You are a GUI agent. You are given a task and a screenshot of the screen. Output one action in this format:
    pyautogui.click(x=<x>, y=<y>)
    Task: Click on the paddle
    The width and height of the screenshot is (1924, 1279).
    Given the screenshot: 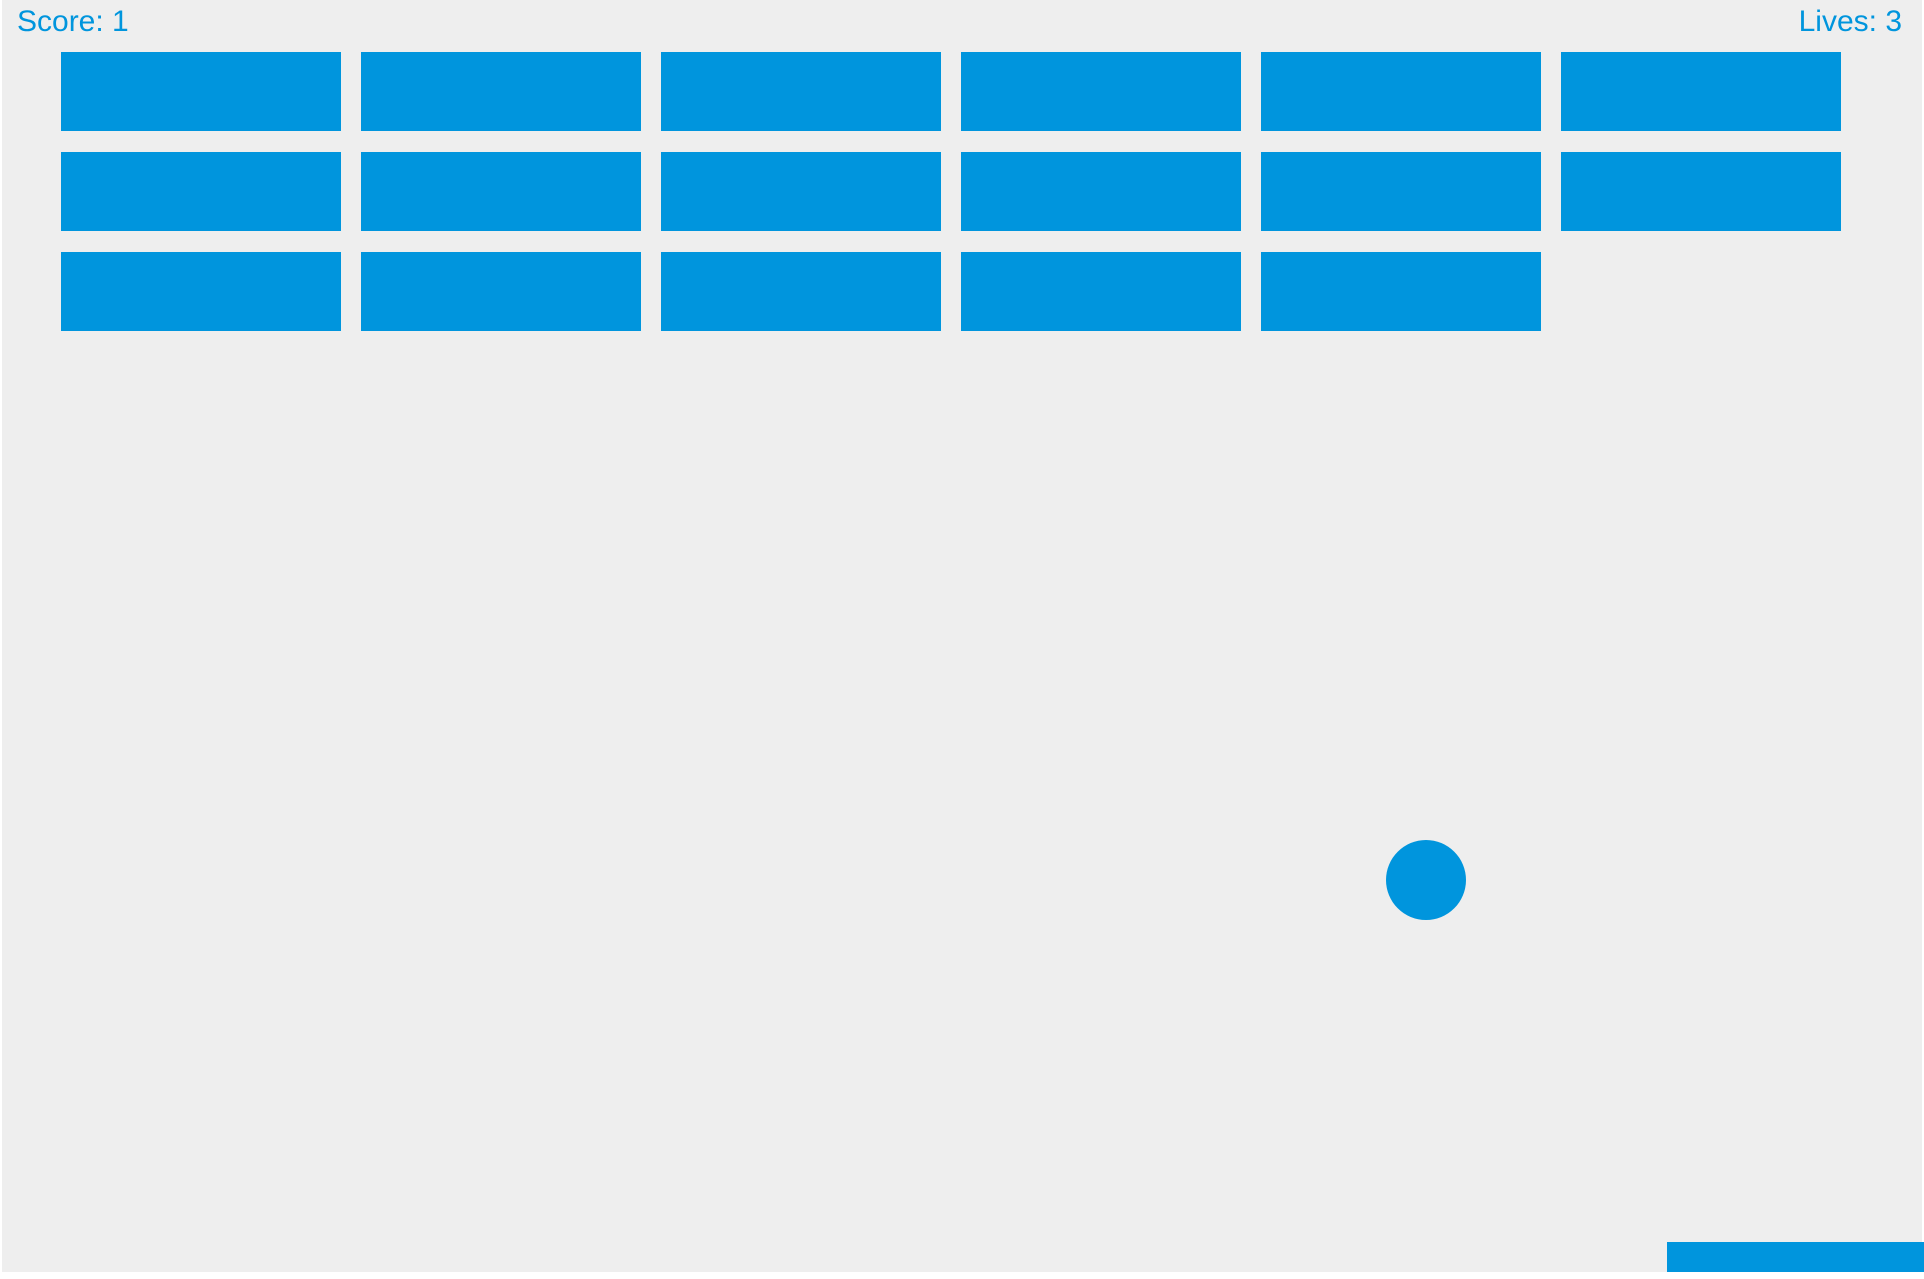 What is the action you would take?
    pyautogui.click(x=1795, y=1257)
    